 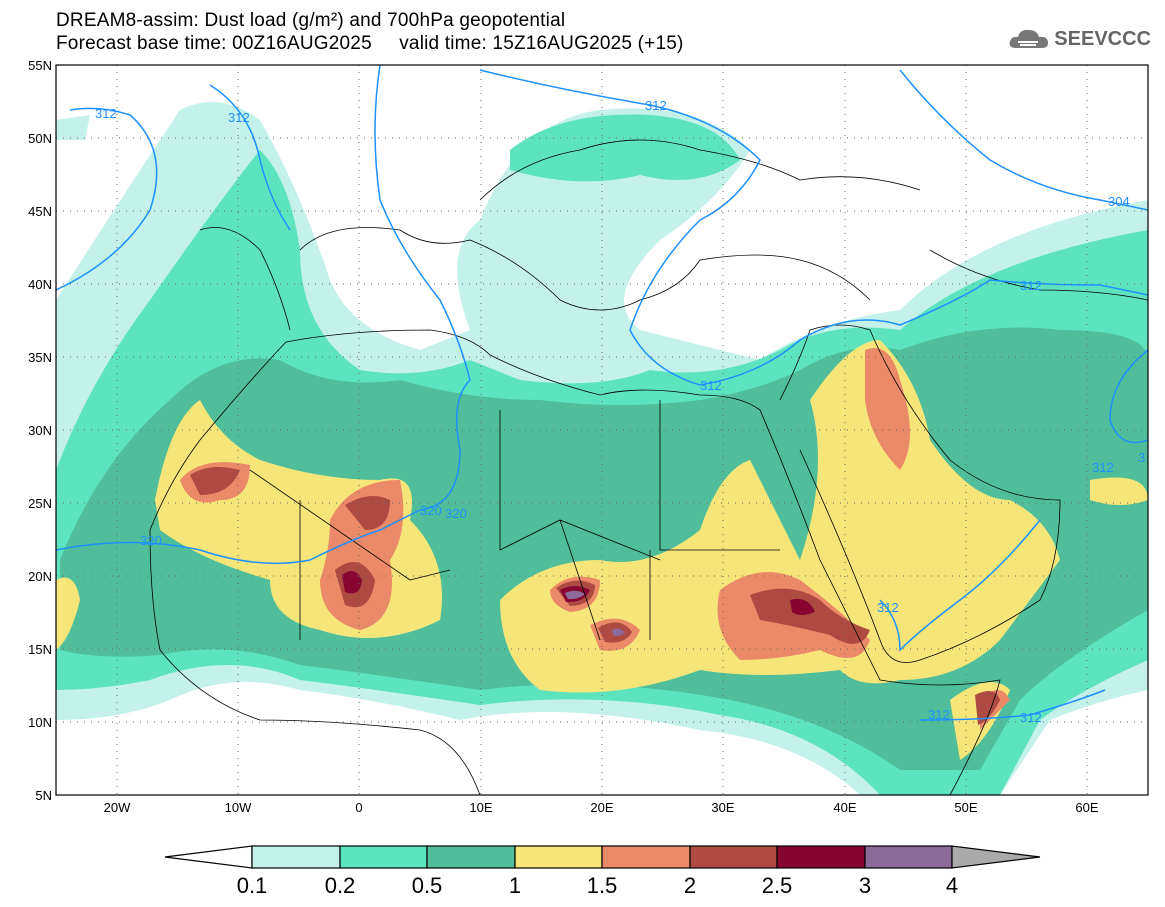 What do you see at coordinates (40, 722) in the screenshot?
I see `lat-tick: 10N` at bounding box center [40, 722].